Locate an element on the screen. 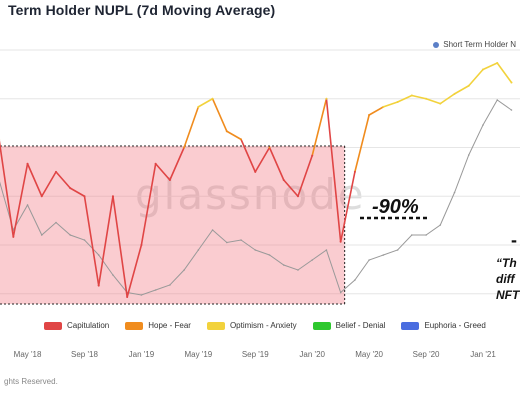 Image resolution: width=520 pixels, height=400 pixels. zone-legend-item: Optimism - Anxiety is located at coordinates (251, 325).